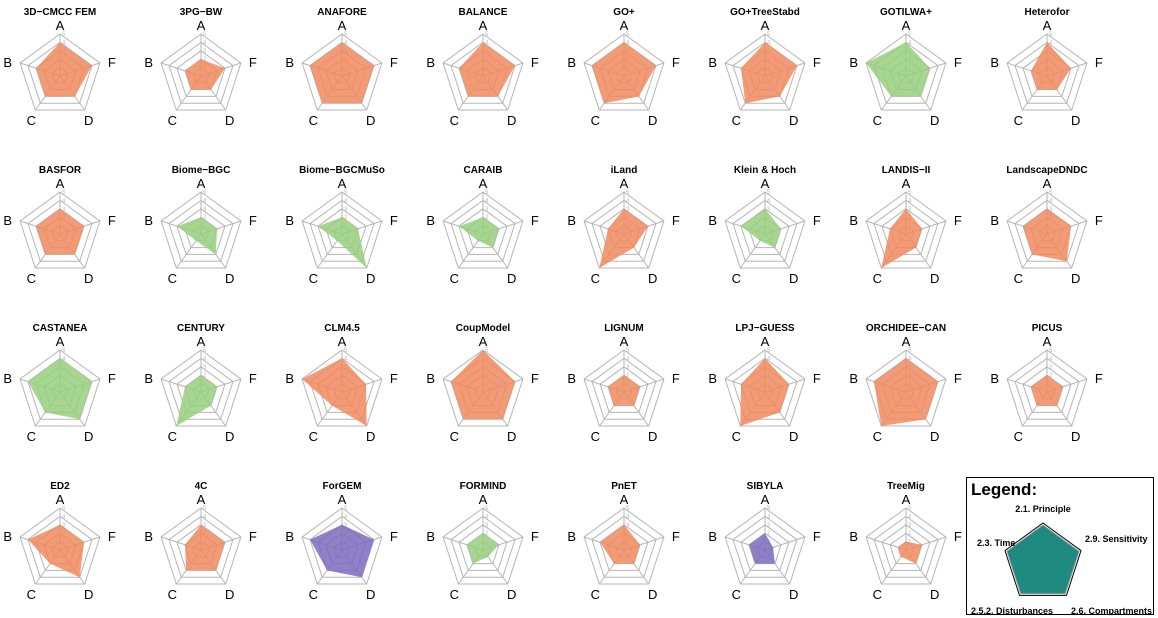  Describe the element at coordinates (905, 67) in the screenshot. I see `radar-panel: GOTILWA+12345AFDCB` at that location.